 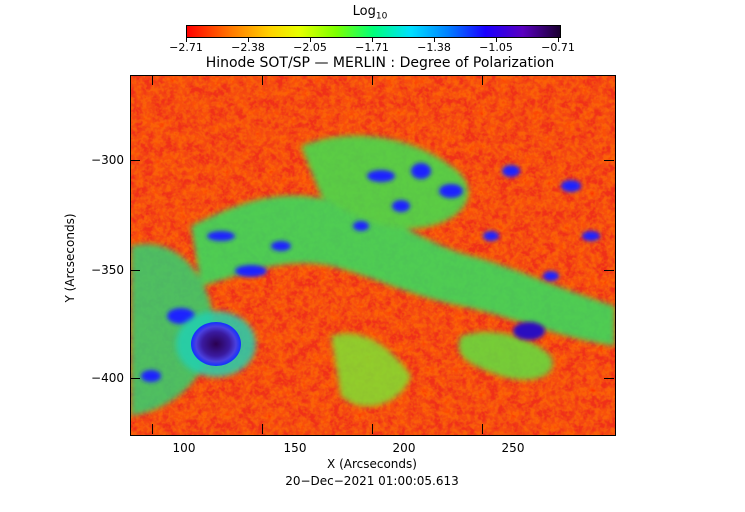 What do you see at coordinates (404, 448) in the screenshot?
I see `x-tick-label: 200` at bounding box center [404, 448].